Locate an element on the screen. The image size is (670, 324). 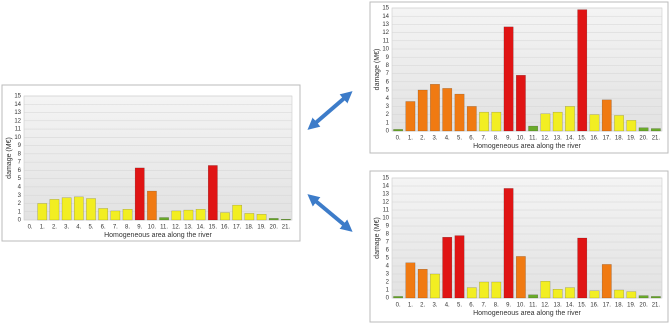
y-tick-label: 6 is located at coordinates (388, 251).